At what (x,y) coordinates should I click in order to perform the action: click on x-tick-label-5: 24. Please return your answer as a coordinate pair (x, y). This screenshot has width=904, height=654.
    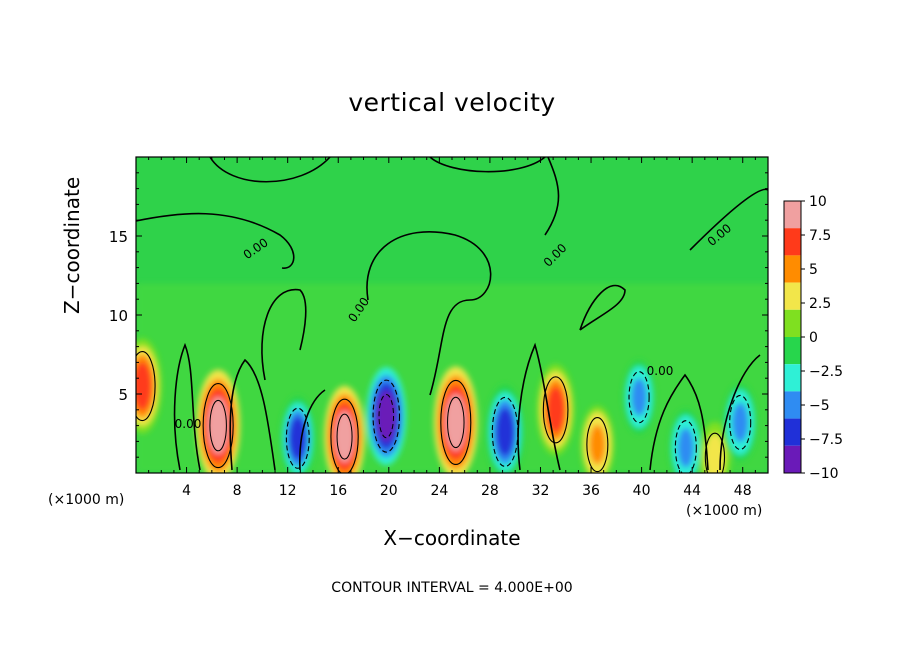
    Looking at the image, I should click on (439, 491).